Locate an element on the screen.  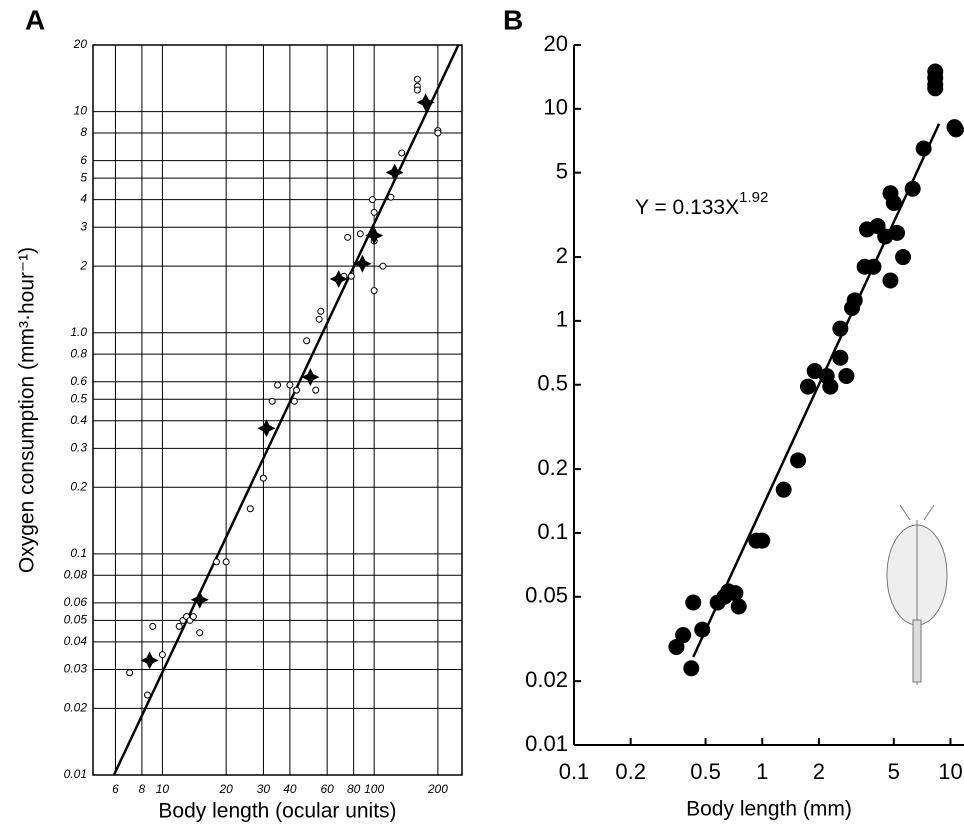
y-tick-label: 0.4 is located at coordinates (78, 420).